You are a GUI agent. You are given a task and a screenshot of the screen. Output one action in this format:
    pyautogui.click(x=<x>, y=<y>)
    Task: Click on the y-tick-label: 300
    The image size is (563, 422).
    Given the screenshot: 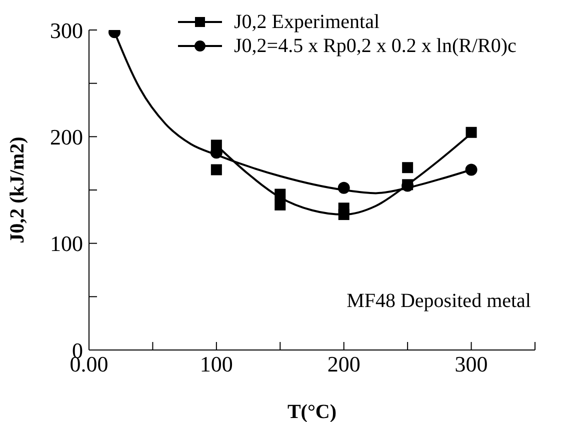 What is the action you would take?
    pyautogui.click(x=66, y=30)
    